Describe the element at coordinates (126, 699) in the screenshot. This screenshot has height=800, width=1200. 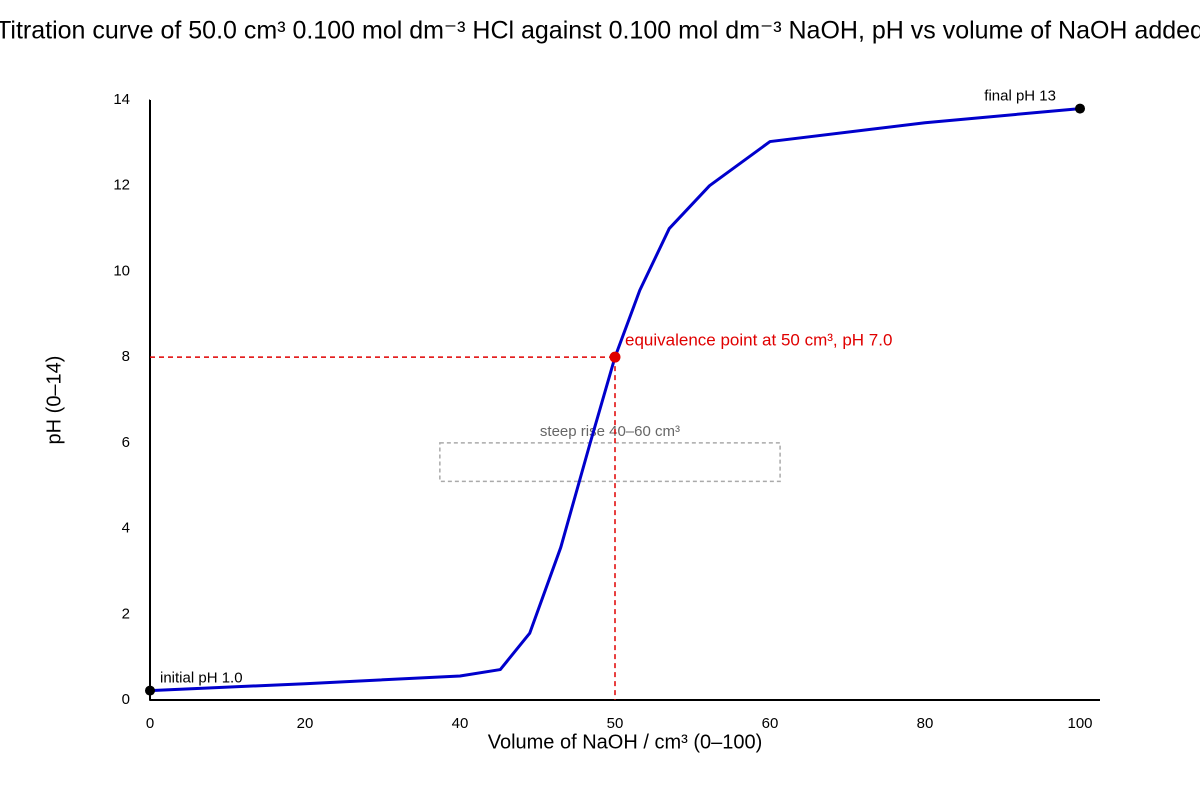
I see `y-tick-label: 0` at that location.